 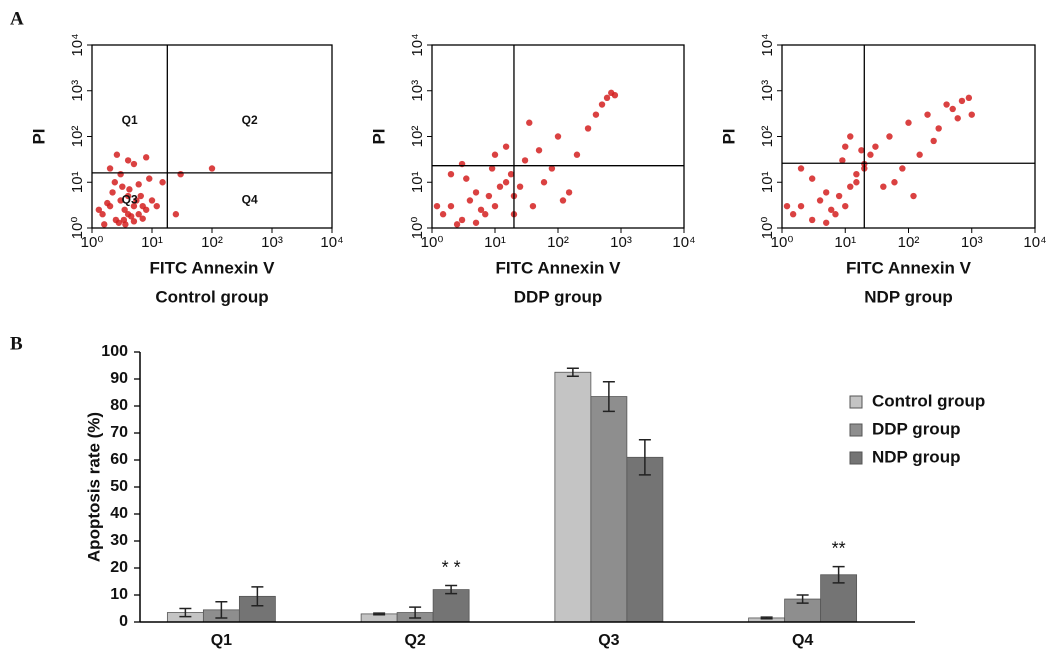 What do you see at coordinates (123, 621) in the screenshot?
I see `y-tick-label: 0` at bounding box center [123, 621].